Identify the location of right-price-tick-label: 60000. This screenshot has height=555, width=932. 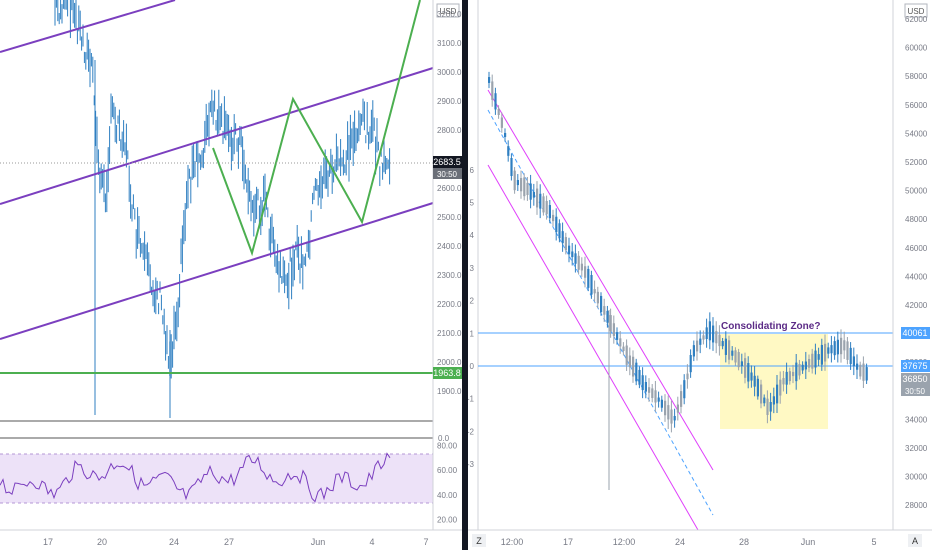
(916, 48).